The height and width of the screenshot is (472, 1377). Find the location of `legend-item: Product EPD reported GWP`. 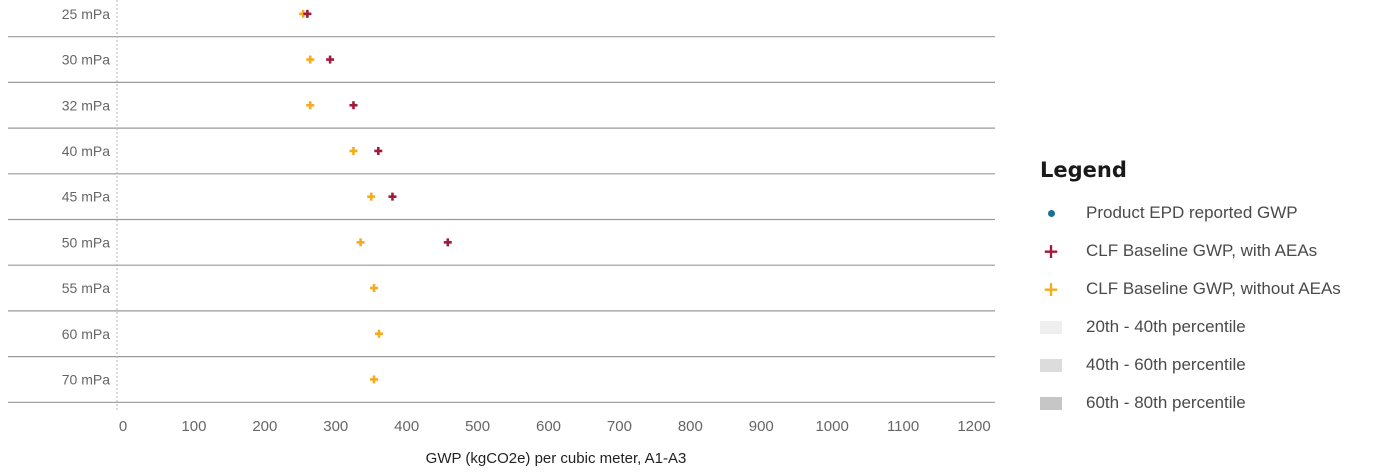

legend-item: Product EPD reported GWP is located at coordinates (1205, 213).